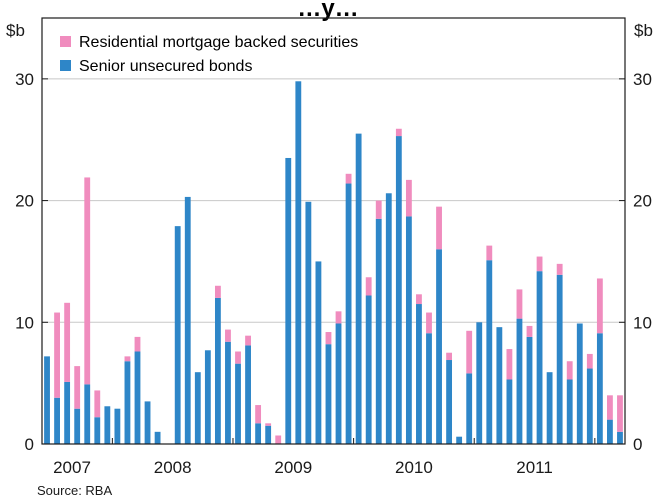 This screenshot has height=504, width=656. I want to click on y-unit-left: $b, so click(15, 30).